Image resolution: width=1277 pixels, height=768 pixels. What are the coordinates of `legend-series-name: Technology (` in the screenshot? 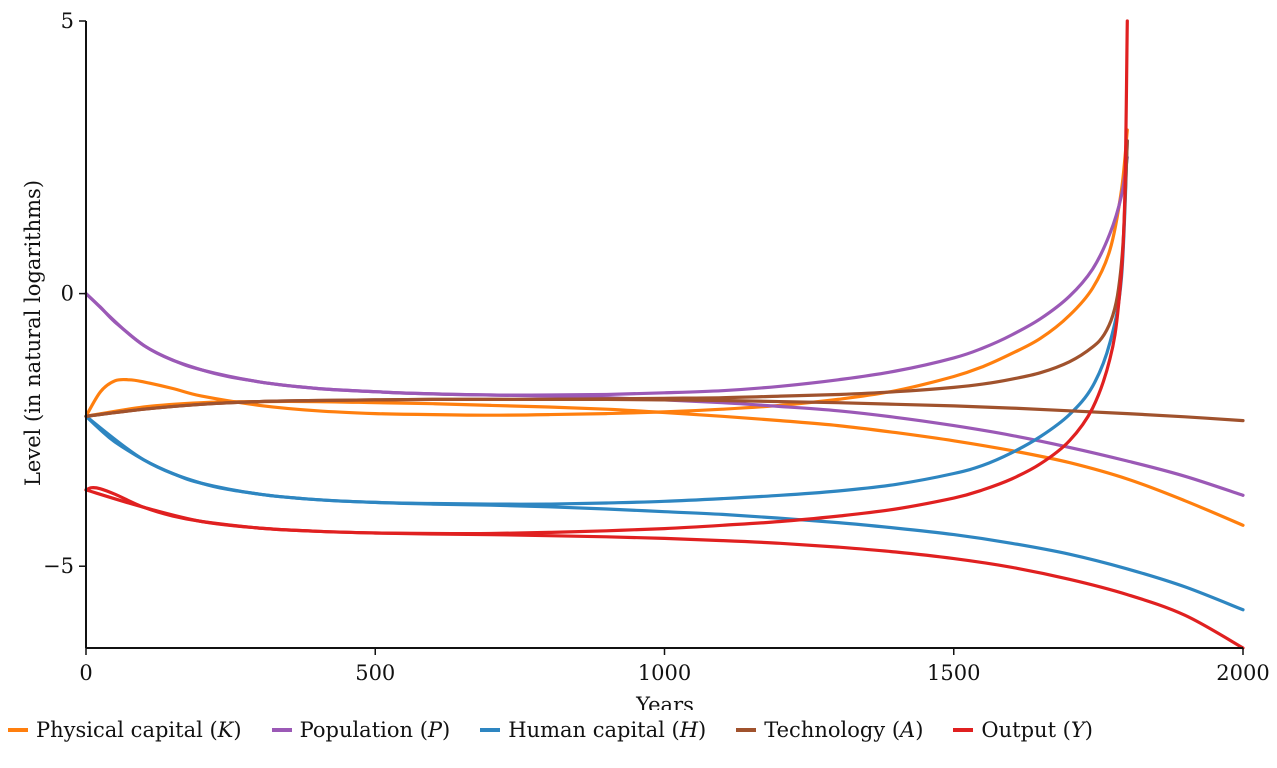 It's located at (832, 730).